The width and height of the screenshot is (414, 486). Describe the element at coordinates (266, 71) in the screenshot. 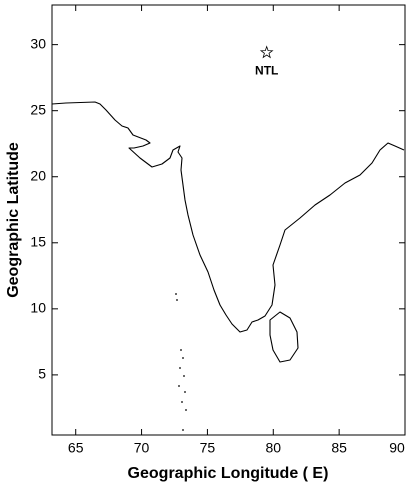

I see `station-label: NTL` at that location.